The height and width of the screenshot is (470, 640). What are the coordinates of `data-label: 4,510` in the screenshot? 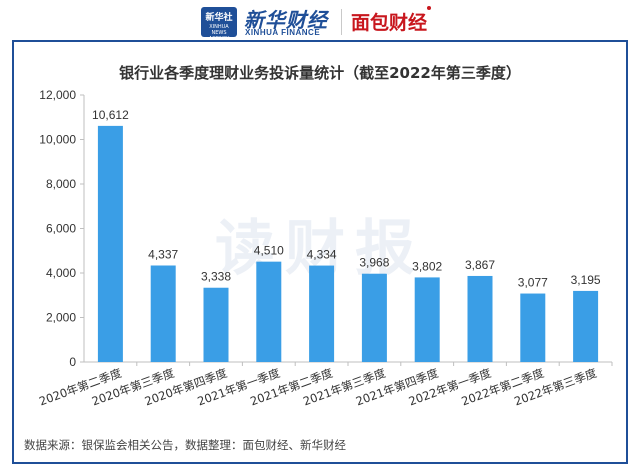 It's located at (269, 251).